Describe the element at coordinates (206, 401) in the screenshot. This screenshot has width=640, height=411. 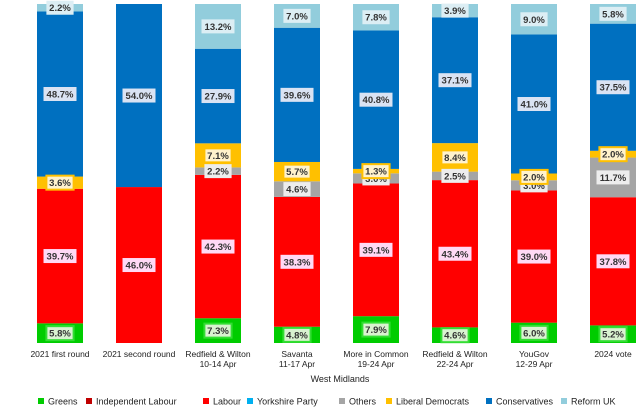
I see `legend-swatch-labour` at that location.